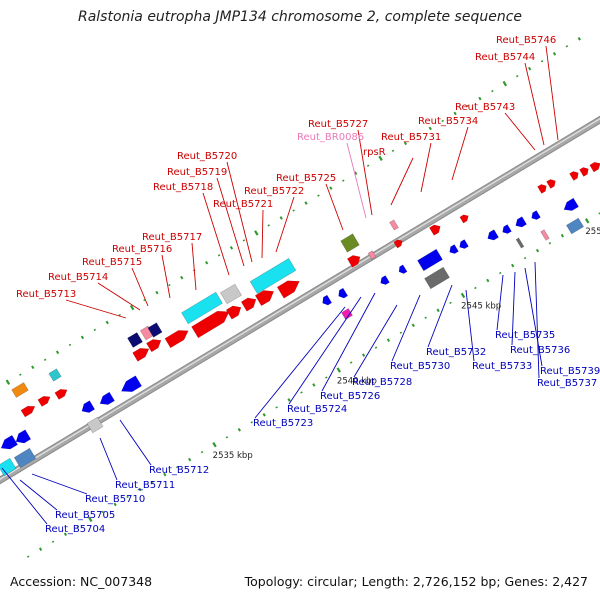  What do you see at coordinates (485, 107) in the screenshot?
I see `forward-gene-label: Reut_B5743` at bounding box center [485, 107].